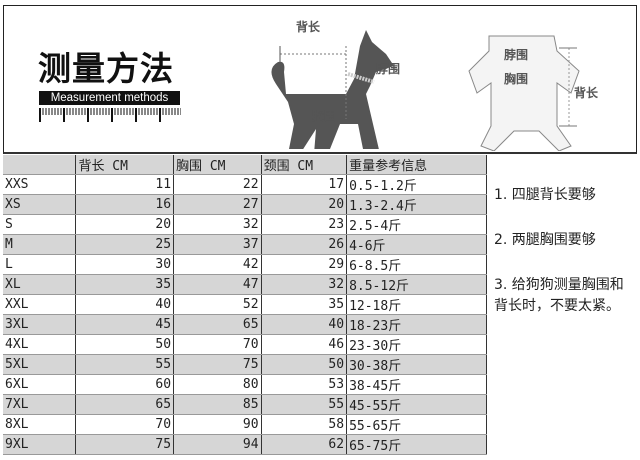  I want to click on dog-neck-label: 脖围, so click(388, 69).